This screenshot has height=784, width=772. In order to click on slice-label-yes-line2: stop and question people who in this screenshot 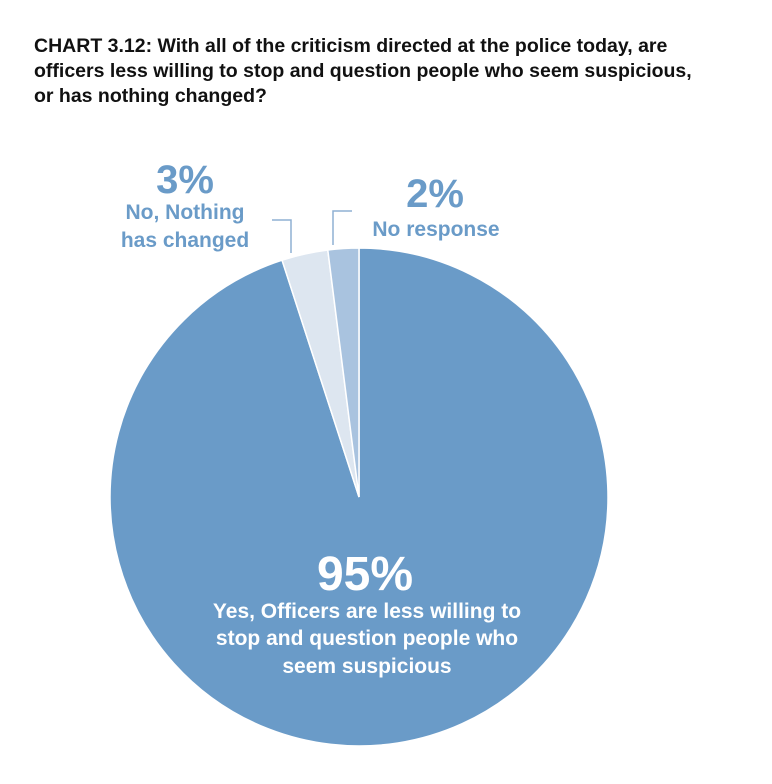, I will do `click(367, 638)`.